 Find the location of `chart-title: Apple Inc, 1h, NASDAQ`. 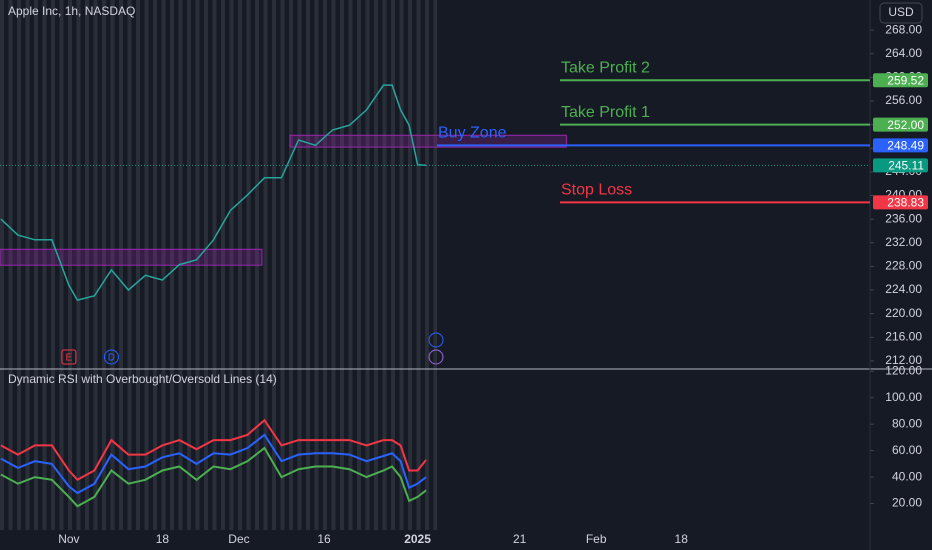

chart-title: Apple Inc, 1h, NASDAQ is located at coordinates (71, 11).